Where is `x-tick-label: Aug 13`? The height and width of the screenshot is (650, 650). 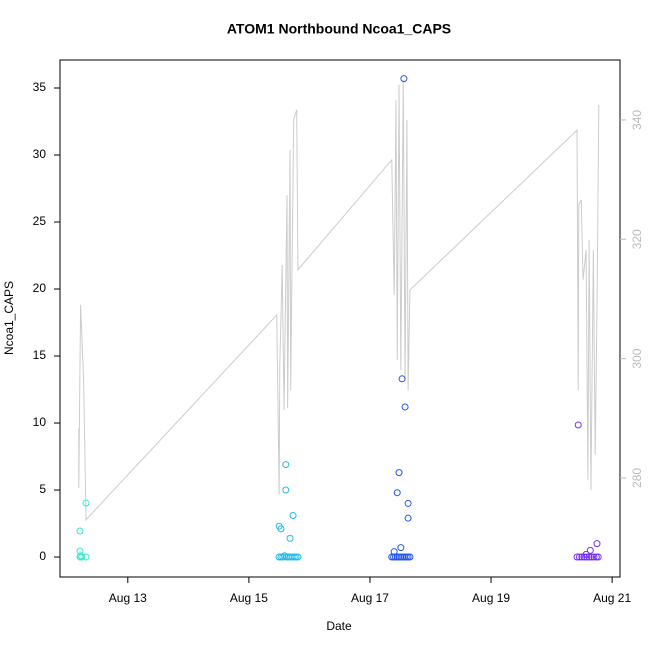
x-tick-label: Aug 13 is located at coordinates (128, 598).